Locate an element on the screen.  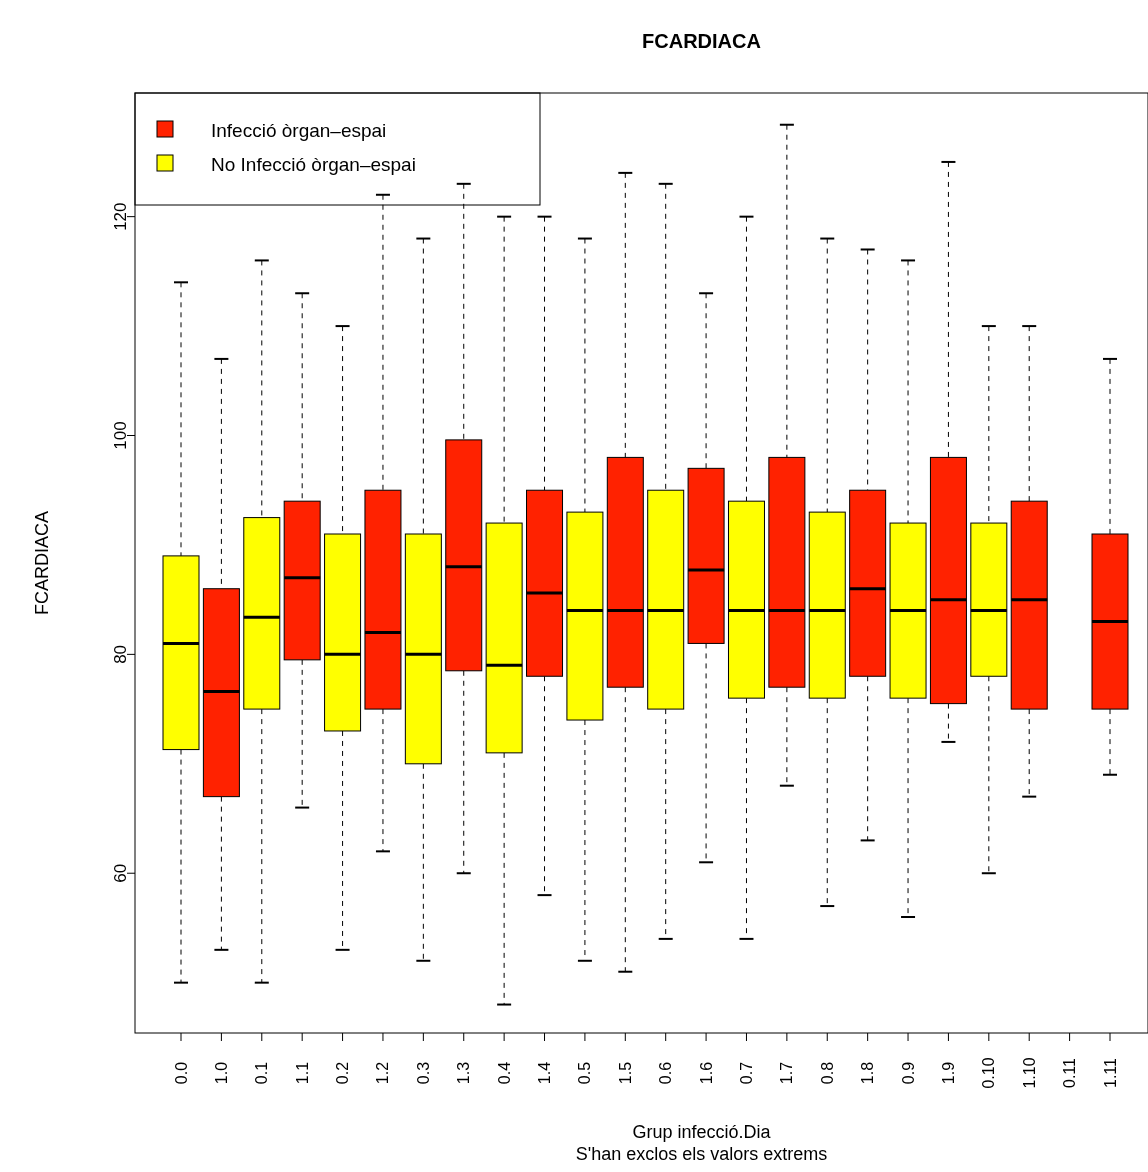
x-tick-label: 1.9 is located at coordinates (948, 1073).